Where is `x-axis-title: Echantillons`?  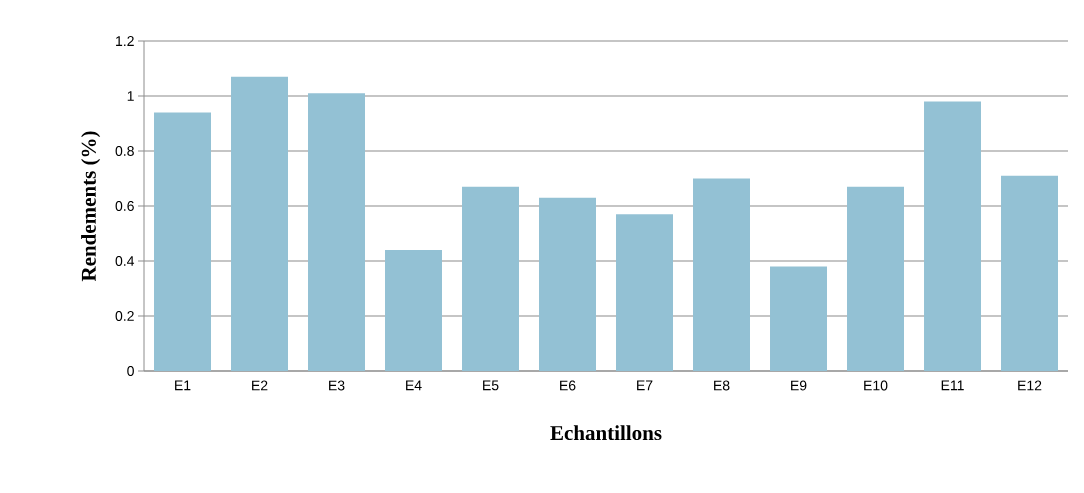
x-axis-title: Echantillons is located at coordinates (606, 433).